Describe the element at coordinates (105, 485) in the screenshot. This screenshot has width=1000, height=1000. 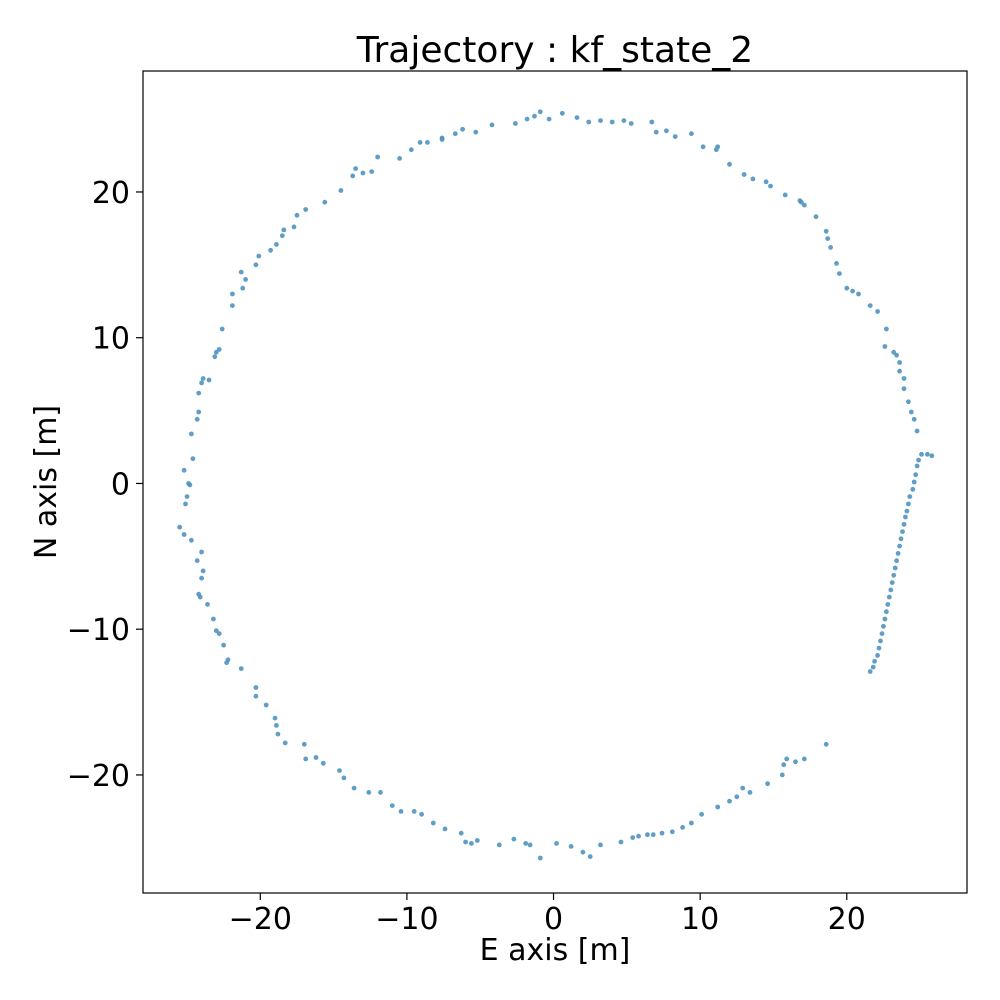
I see `y-axis-ticks: −20 −10 0 10 20` at that location.